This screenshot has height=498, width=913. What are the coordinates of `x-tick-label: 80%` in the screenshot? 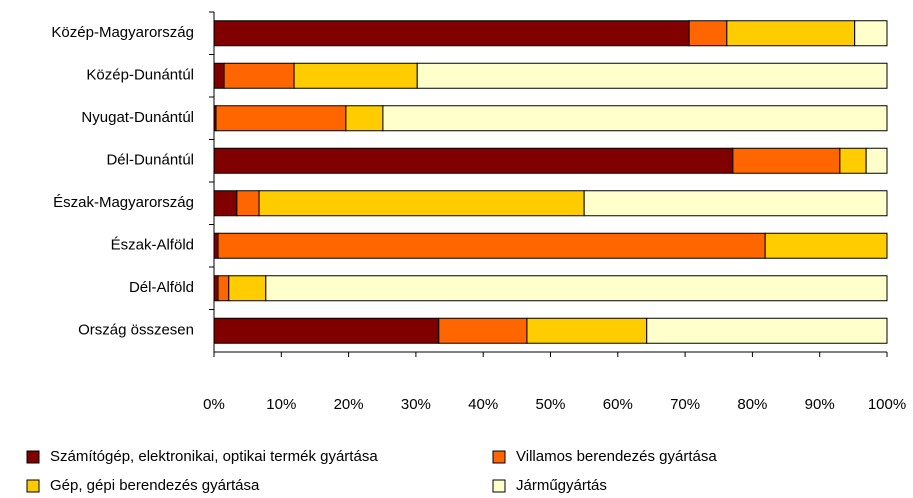 It's located at (752, 404).